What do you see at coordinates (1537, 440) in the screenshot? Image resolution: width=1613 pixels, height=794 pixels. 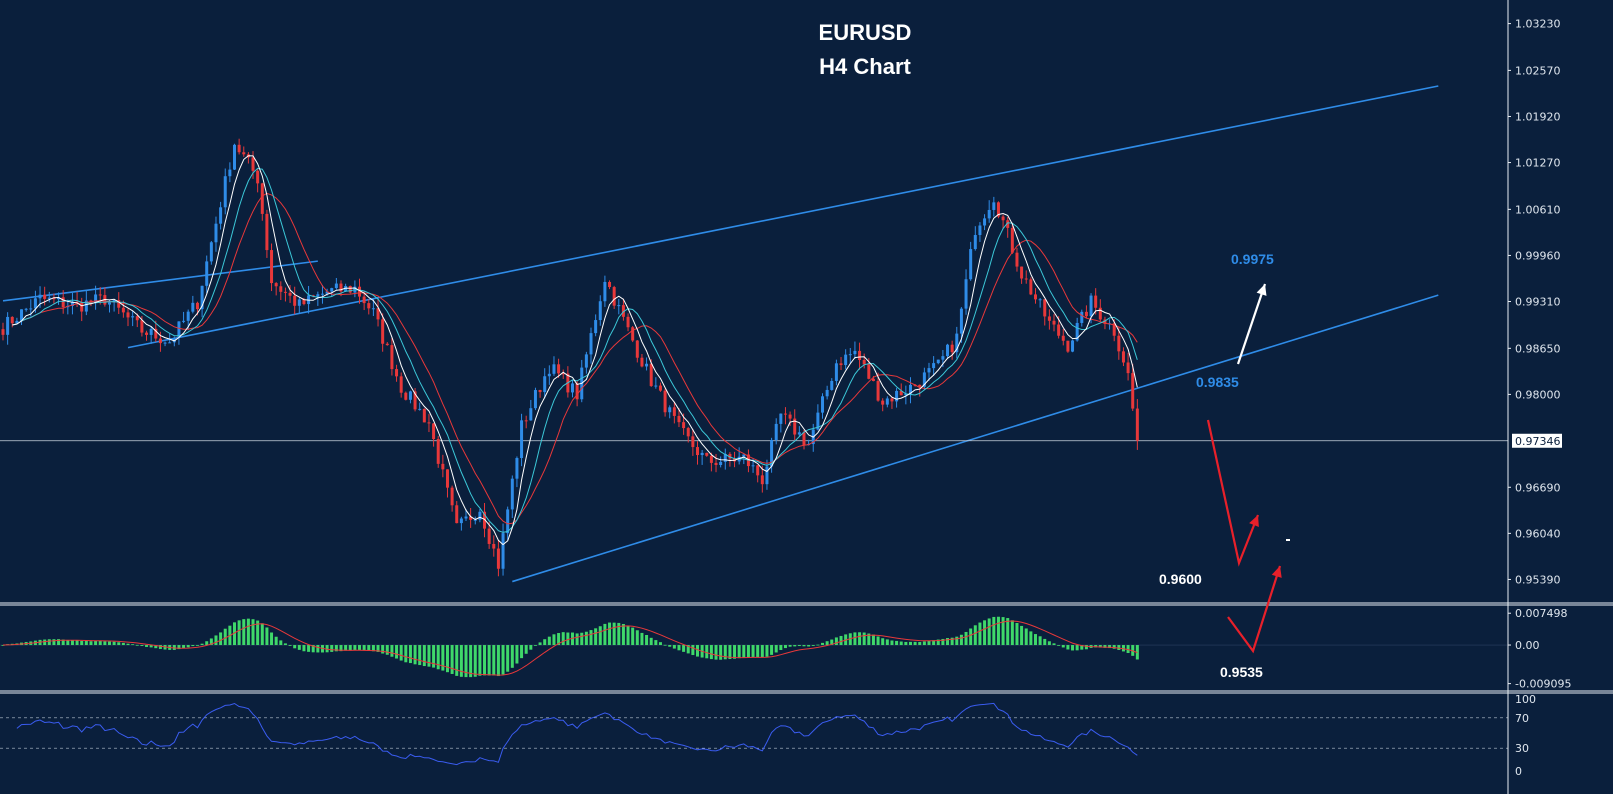 I see `current-price-tag` at bounding box center [1537, 440].